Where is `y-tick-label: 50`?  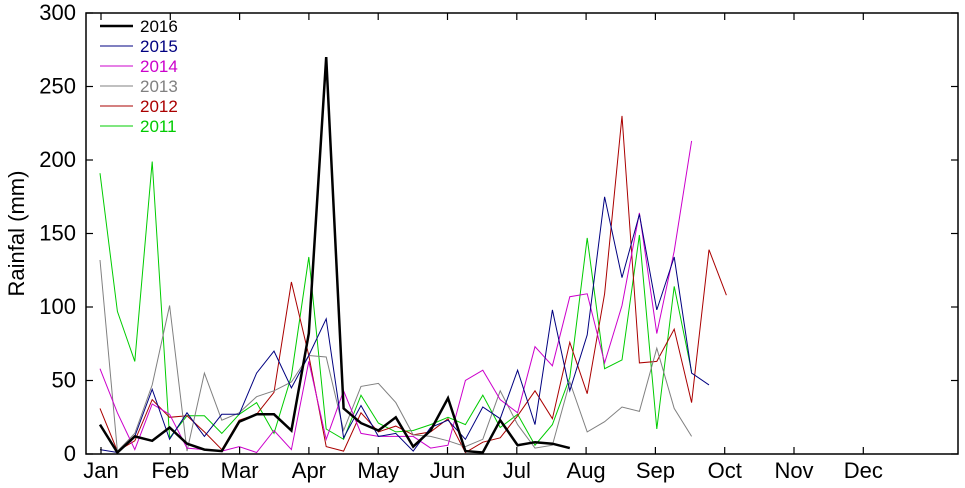
y-tick-label: 50 is located at coordinates (64, 380).